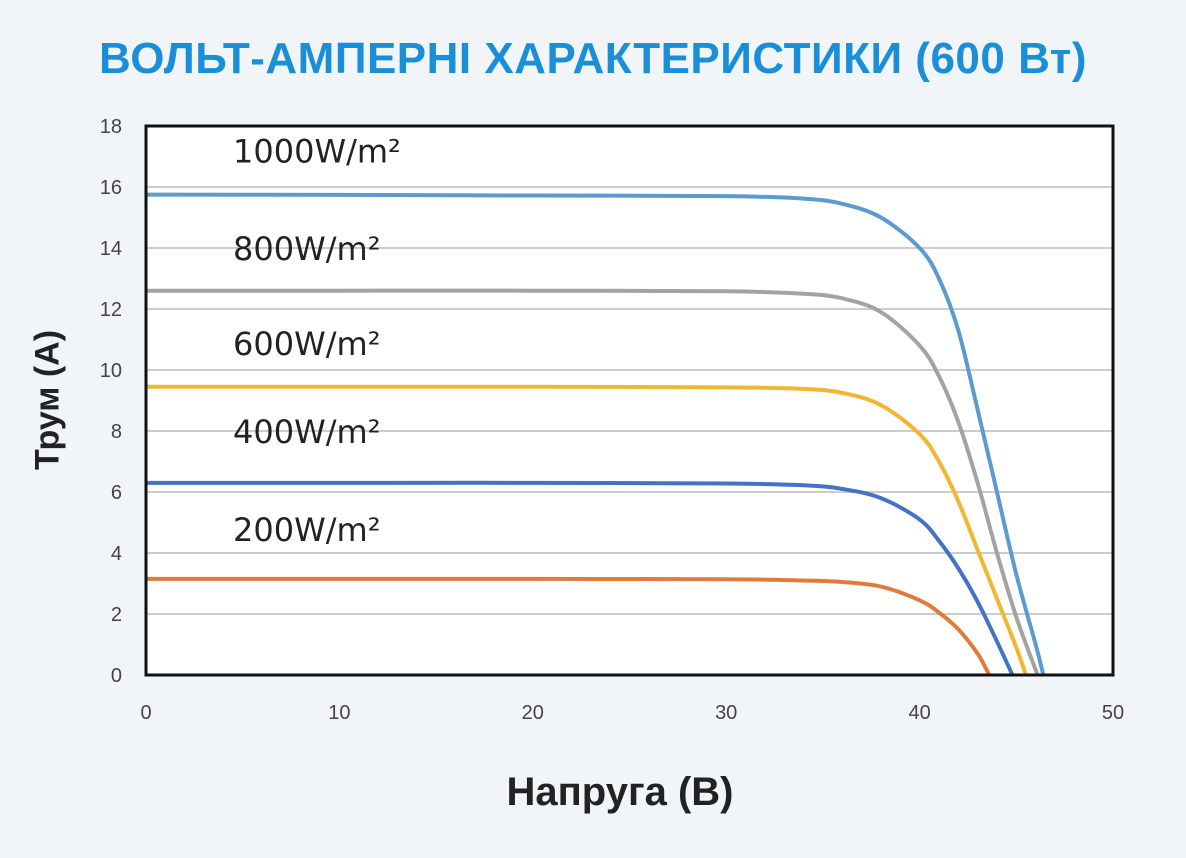  What do you see at coordinates (116, 493) in the screenshot?
I see `y-tick-label: 6` at bounding box center [116, 493].